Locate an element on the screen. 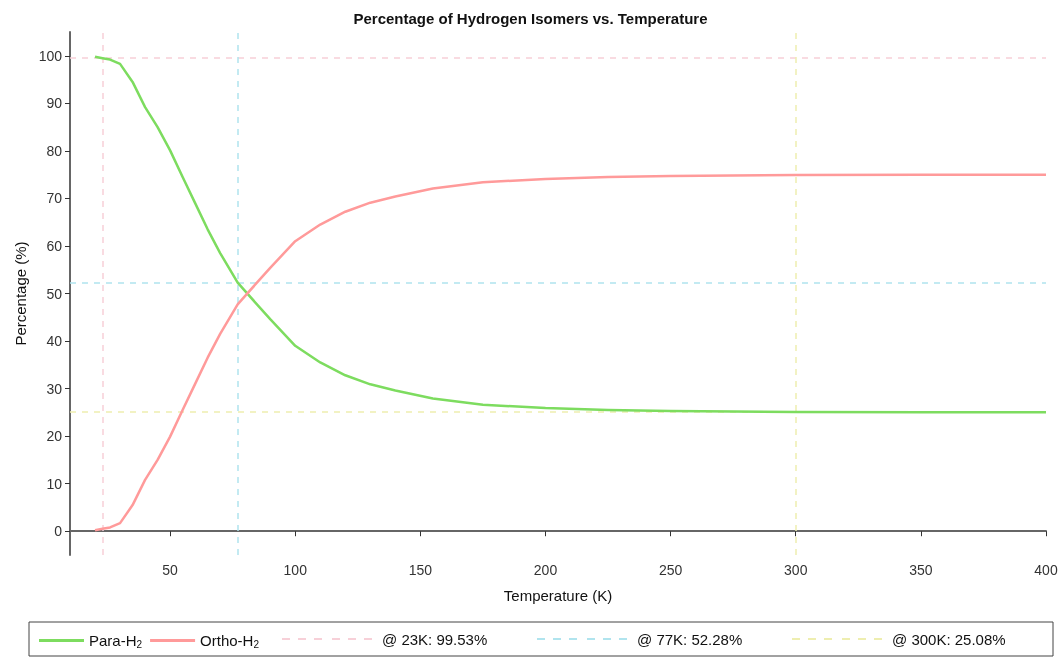 The width and height of the screenshot is (1061, 662). y-tick-label: 80 is located at coordinates (54, 150).